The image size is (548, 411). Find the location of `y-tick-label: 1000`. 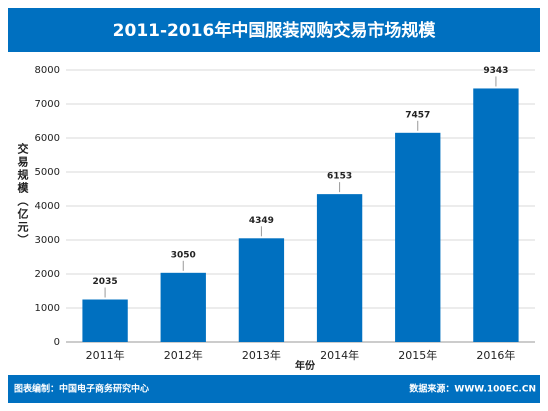

y-tick-label: 1000 is located at coordinates (47, 308).